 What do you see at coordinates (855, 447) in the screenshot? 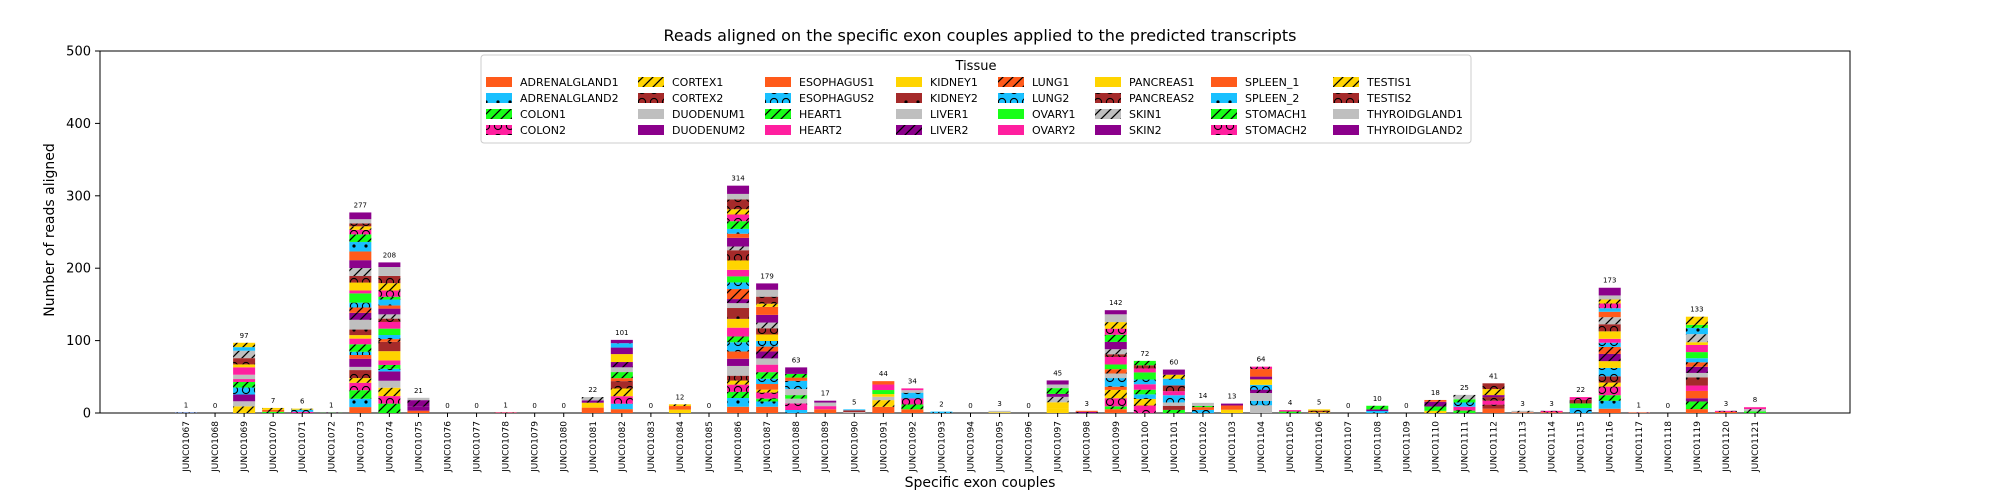
I see `x-tick-label: JUNC01090` at bounding box center [855, 447].